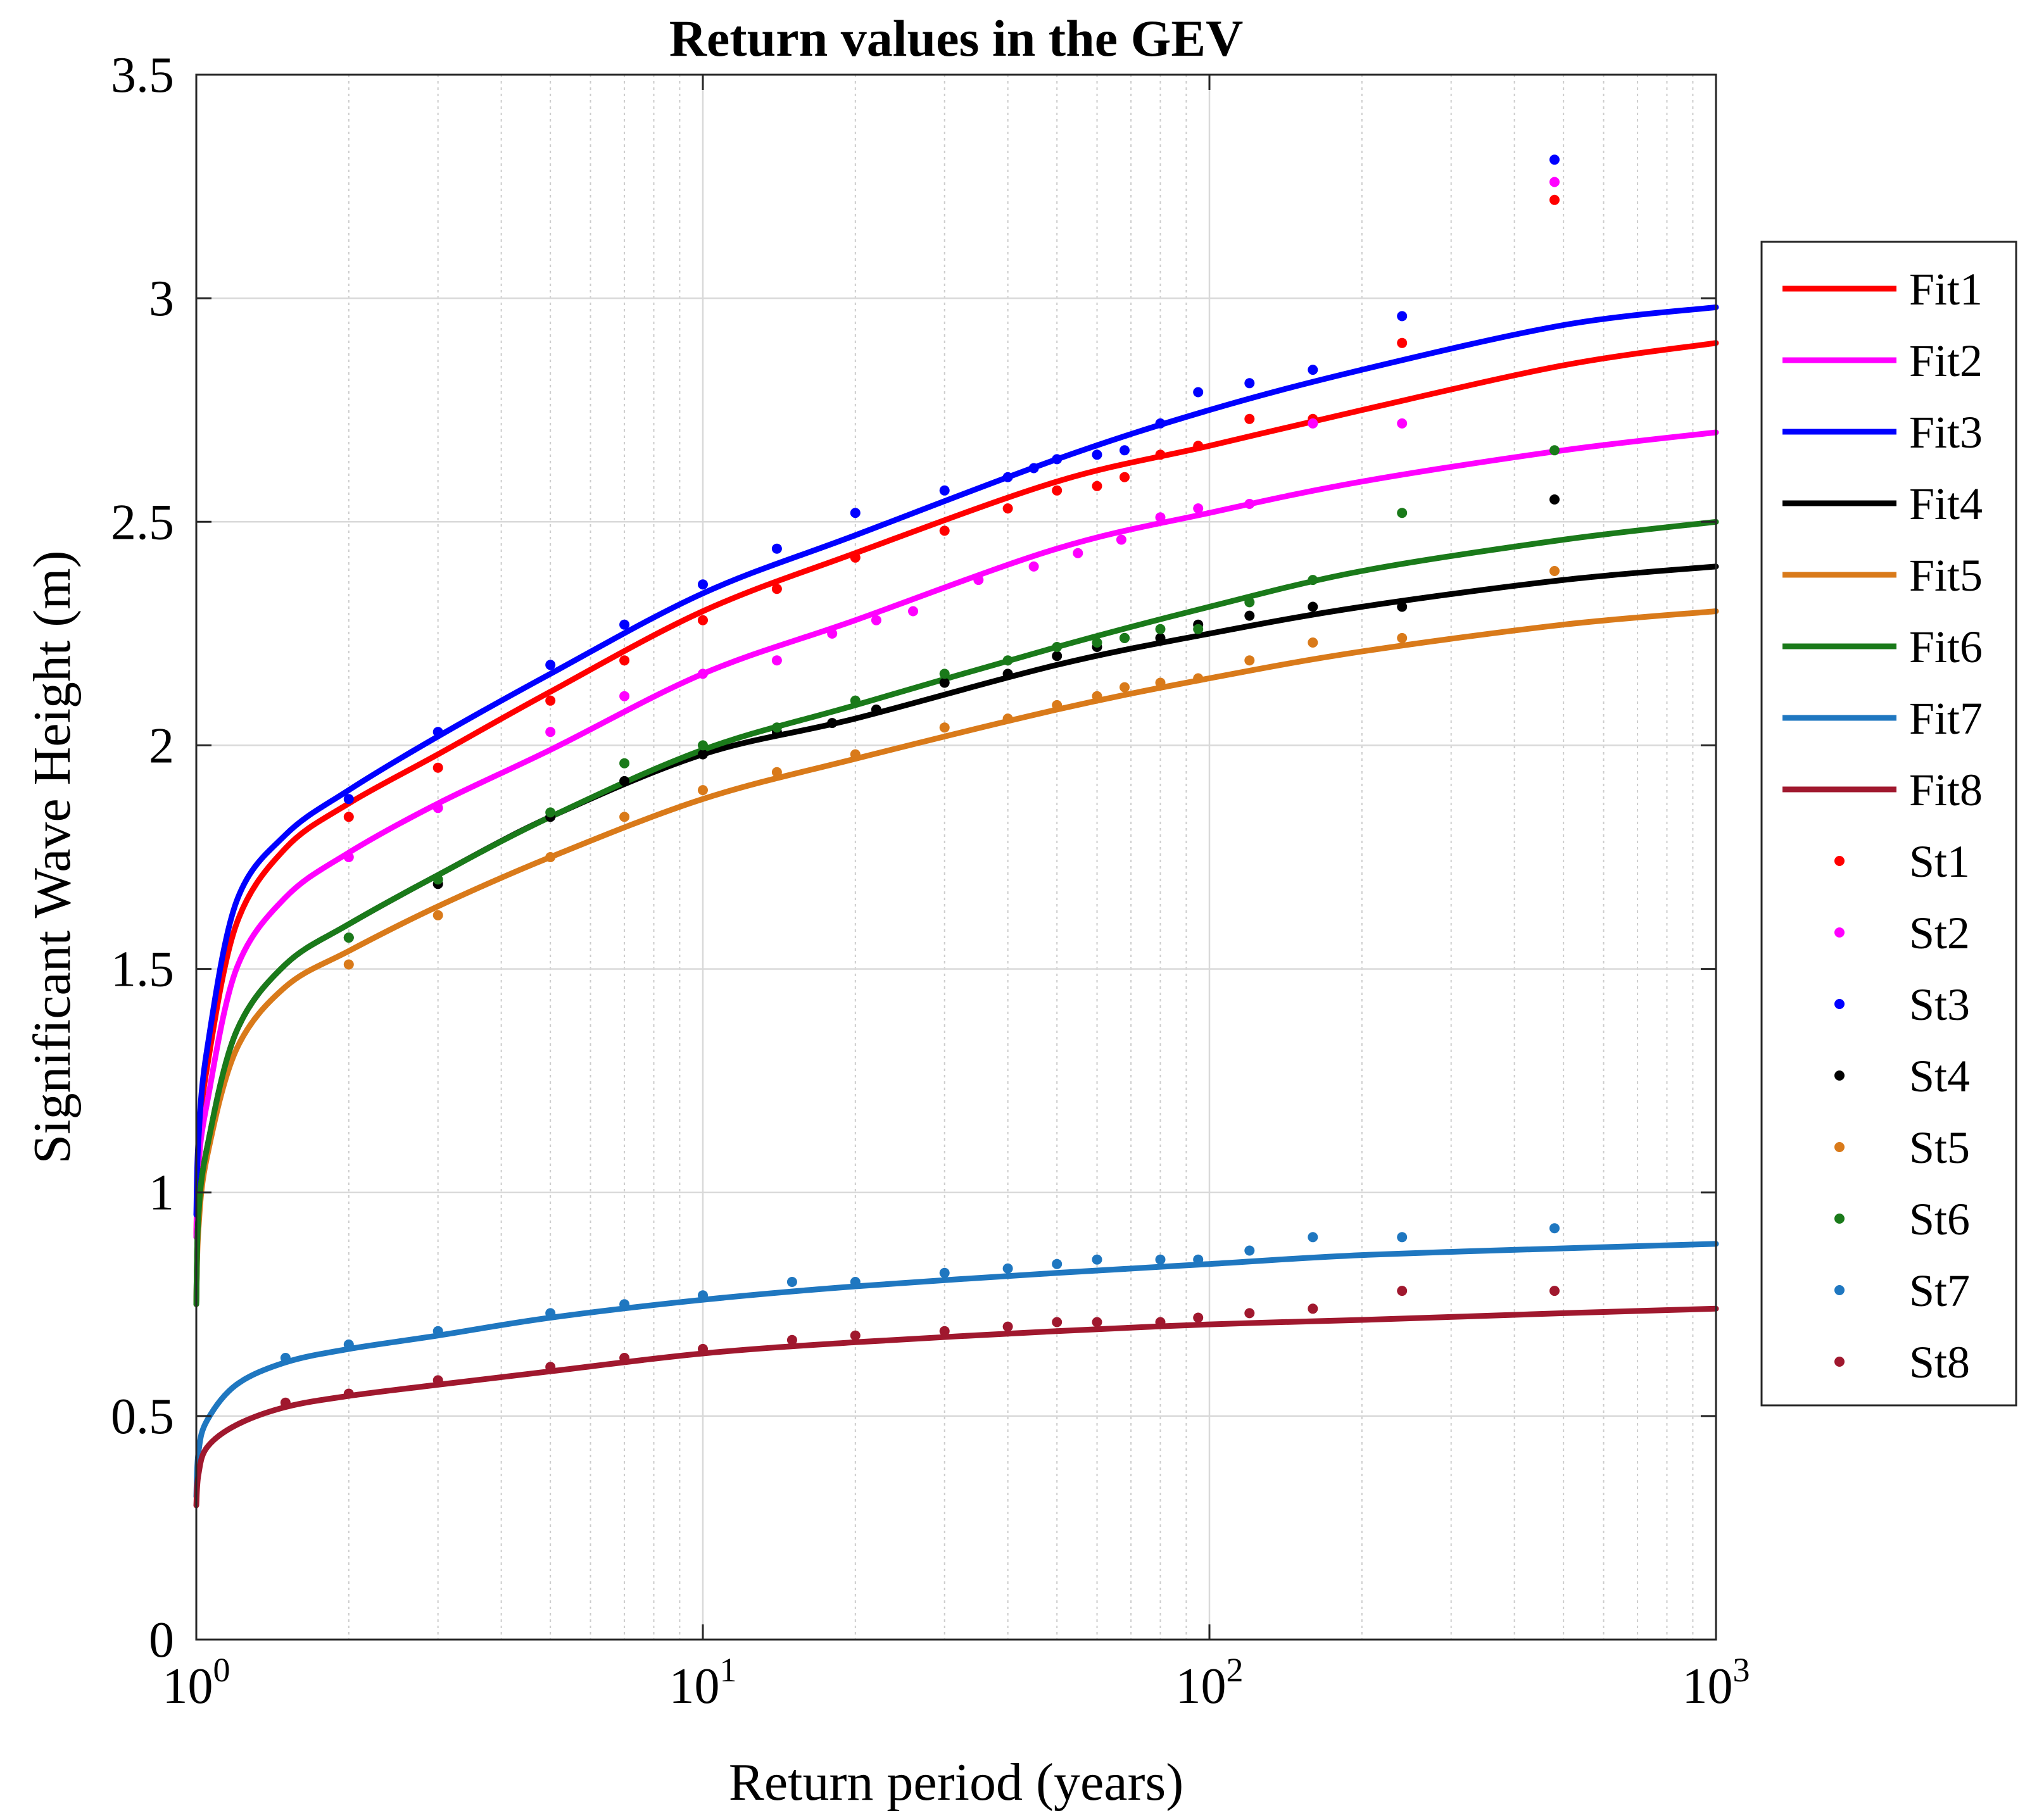 The image size is (2025, 1820). Describe the element at coordinates (1840, 1290) in the screenshot. I see `legend-marker-st7` at that location.